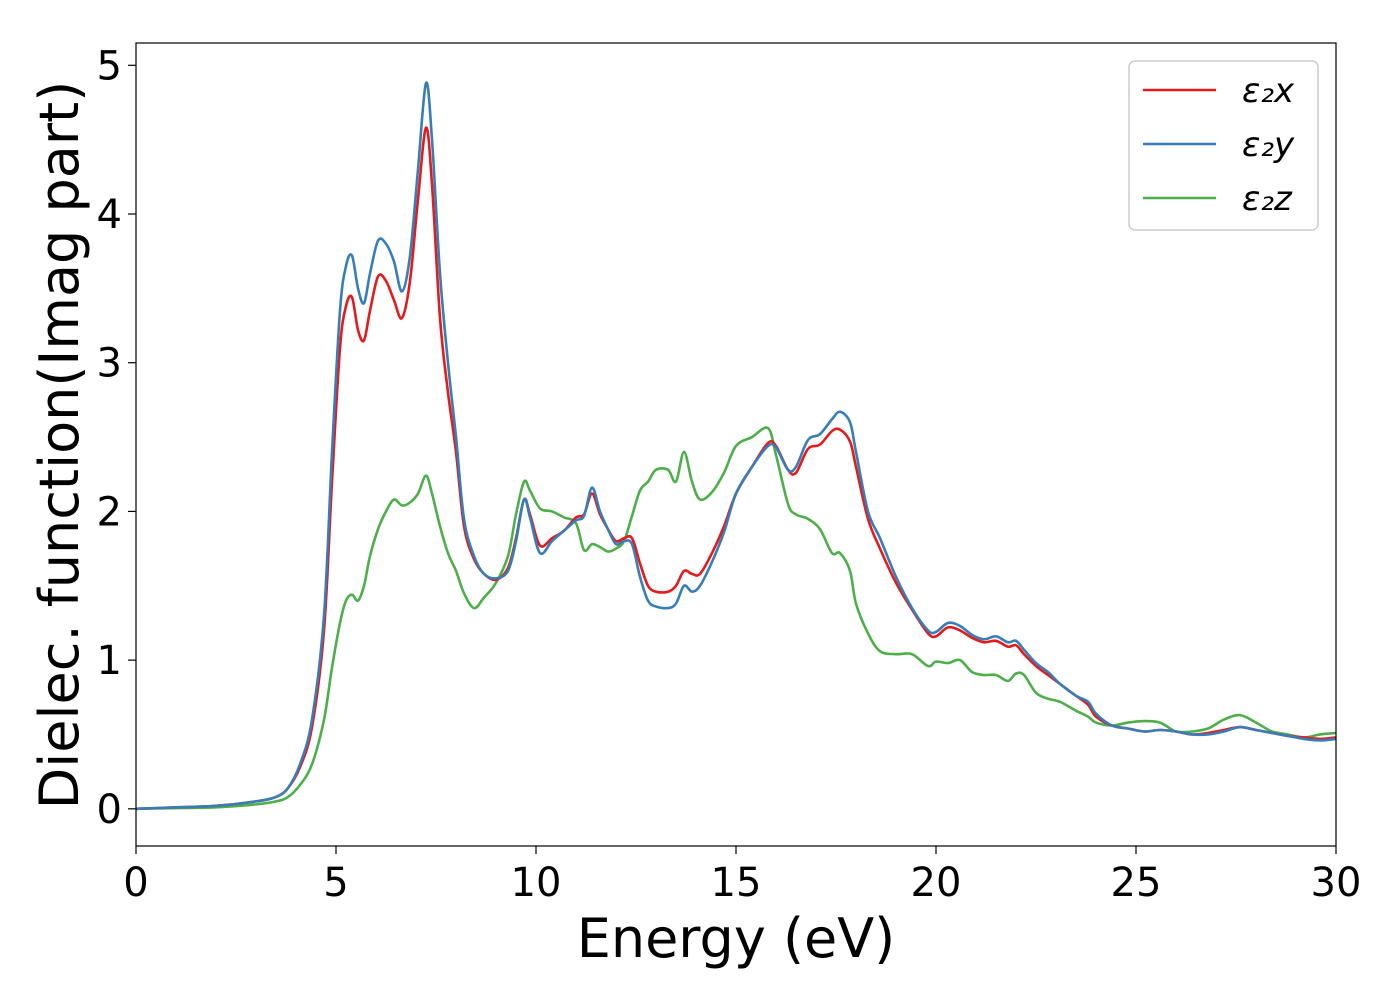  I want to click on y-tick-label: 4, so click(109, 215).